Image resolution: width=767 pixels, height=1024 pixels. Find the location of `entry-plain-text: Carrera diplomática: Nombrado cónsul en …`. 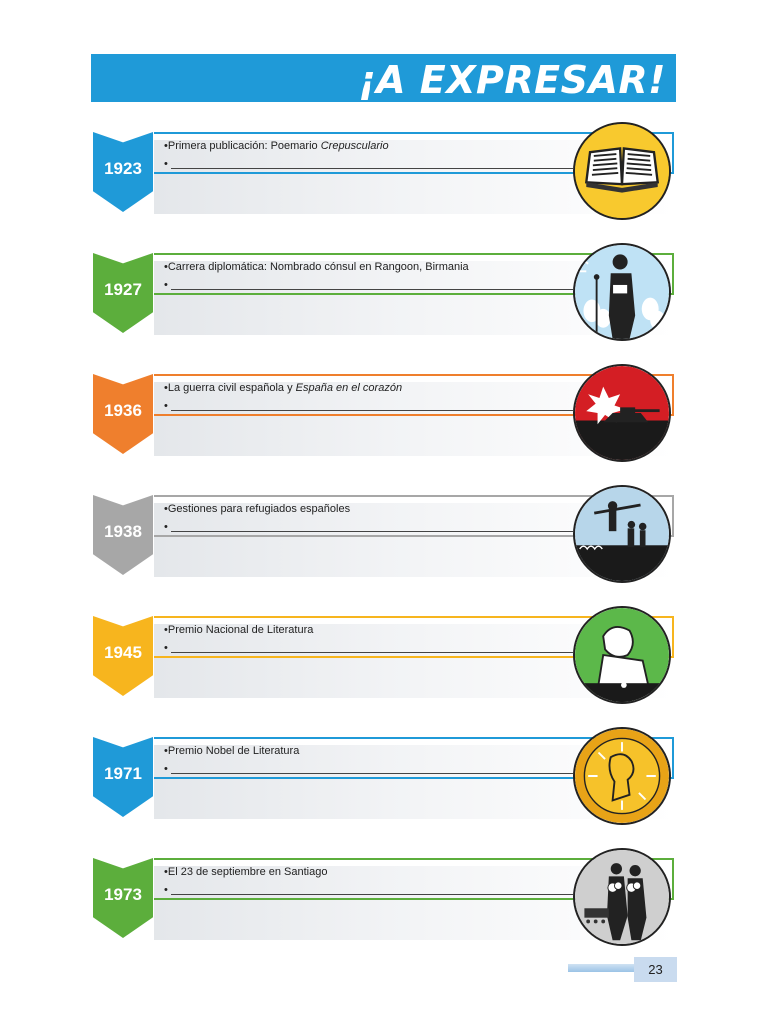

entry-plain-text: Carrera diplomática: Nombrado cónsul en … is located at coordinates (318, 267).